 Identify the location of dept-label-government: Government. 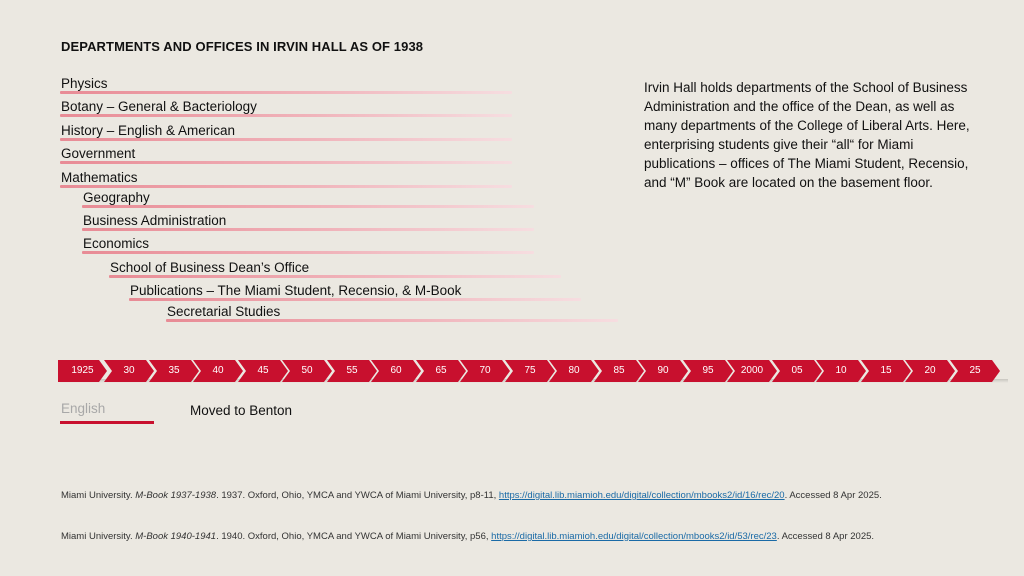
(98, 153).